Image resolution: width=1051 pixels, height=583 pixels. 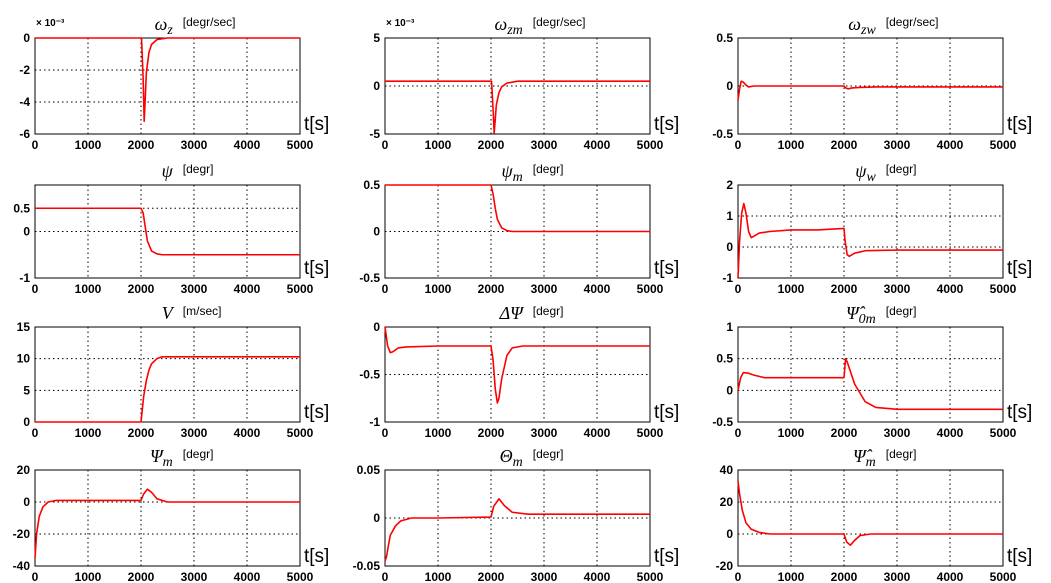 What do you see at coordinates (24, 278) in the screenshot?
I see `y-tick-label: -1` at bounding box center [24, 278].